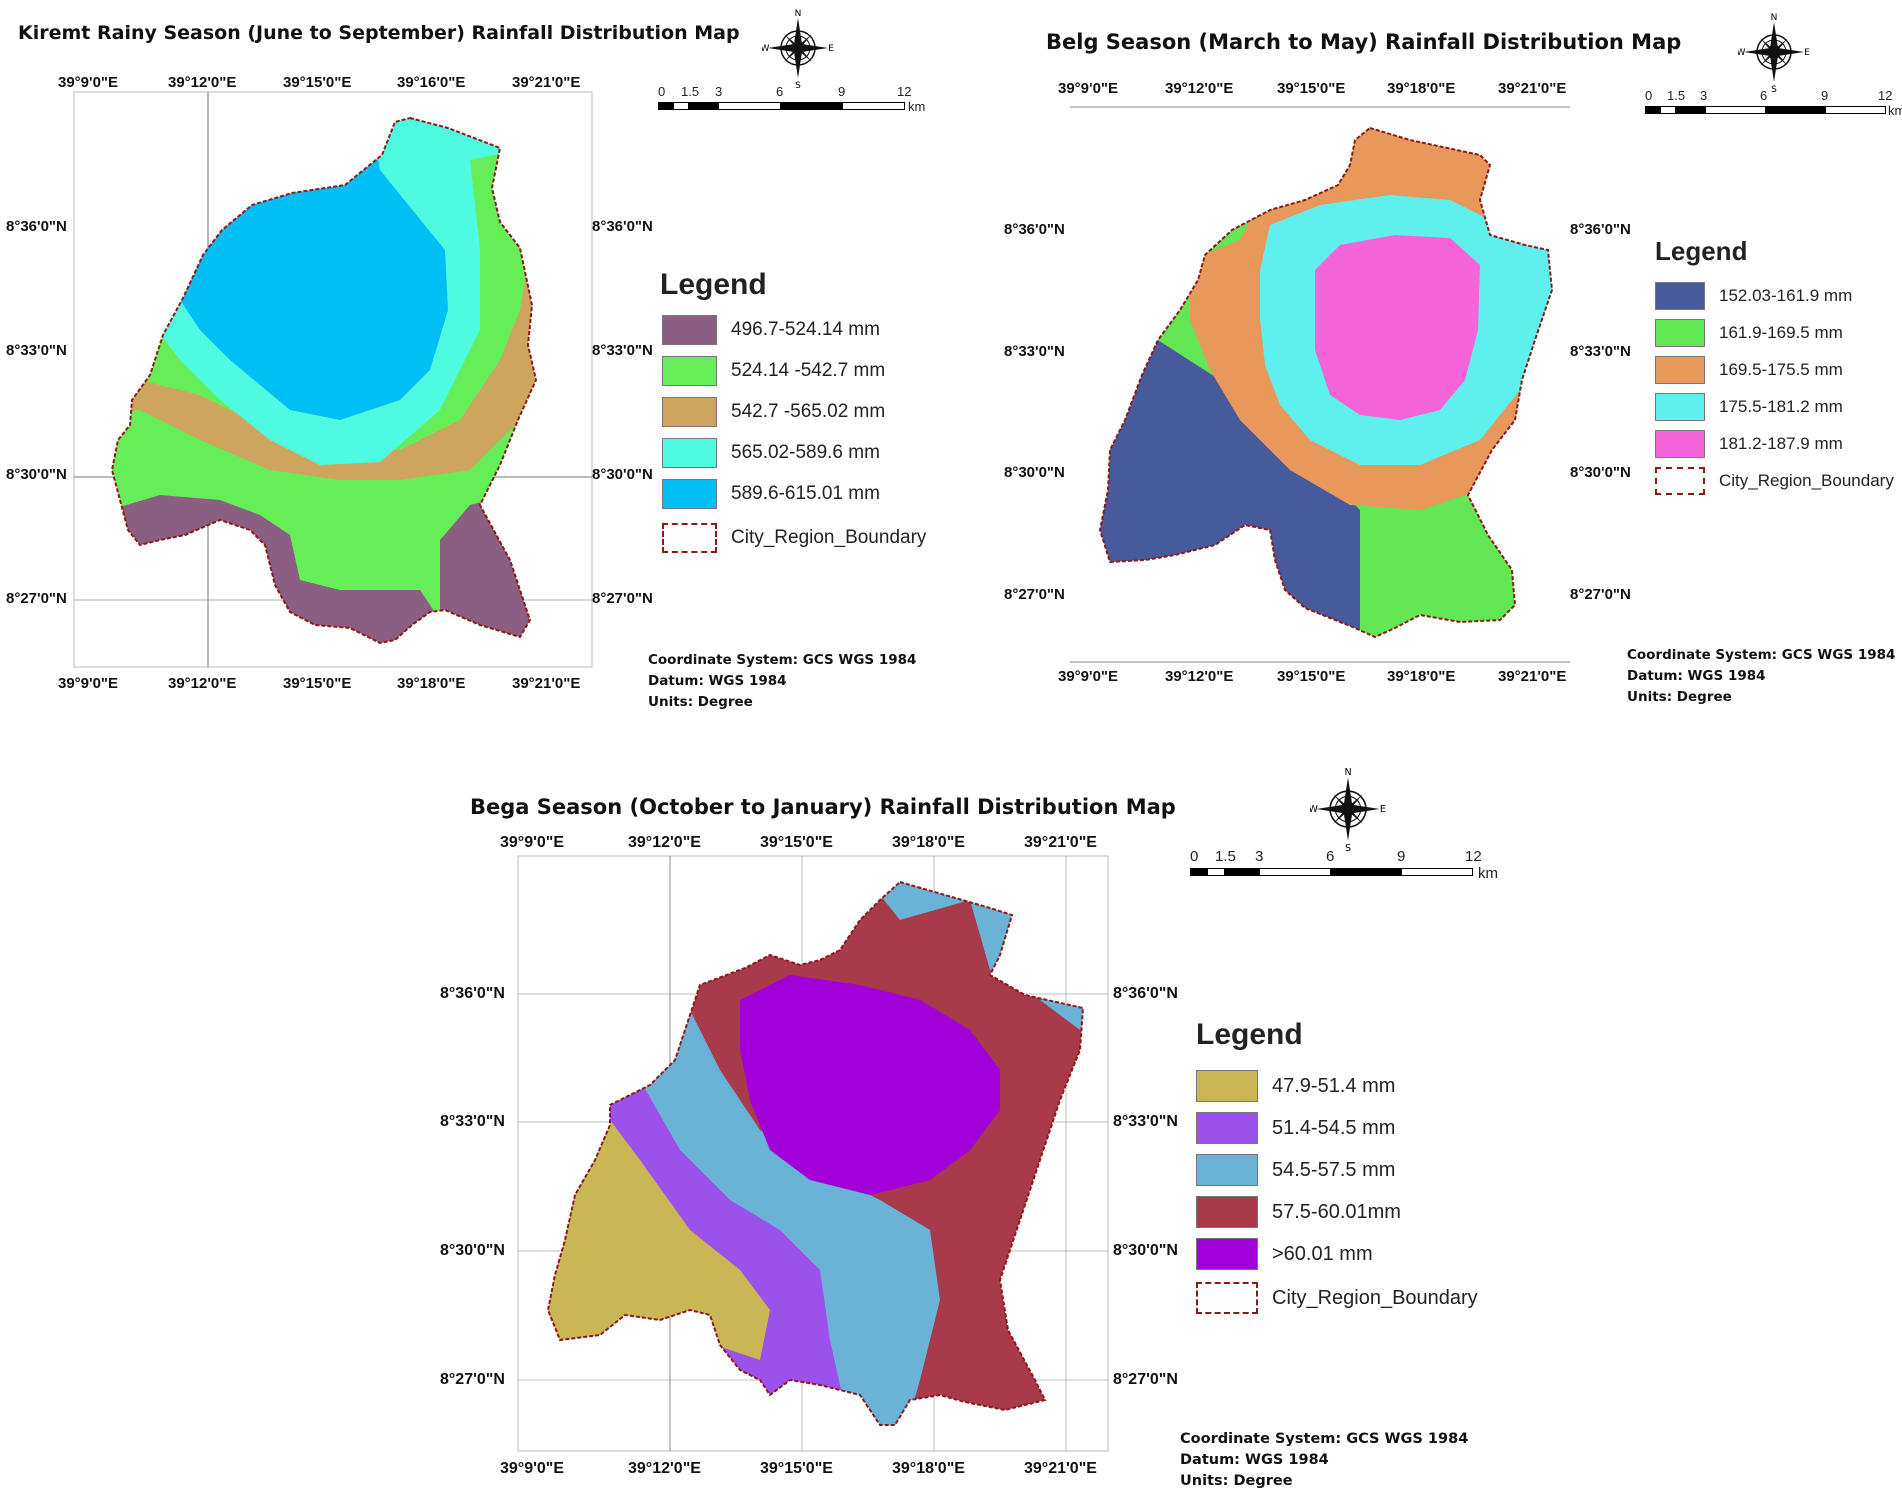  What do you see at coordinates (431, 82) in the screenshot?
I see `lon-label-top: 39°16'0"E` at bounding box center [431, 82].